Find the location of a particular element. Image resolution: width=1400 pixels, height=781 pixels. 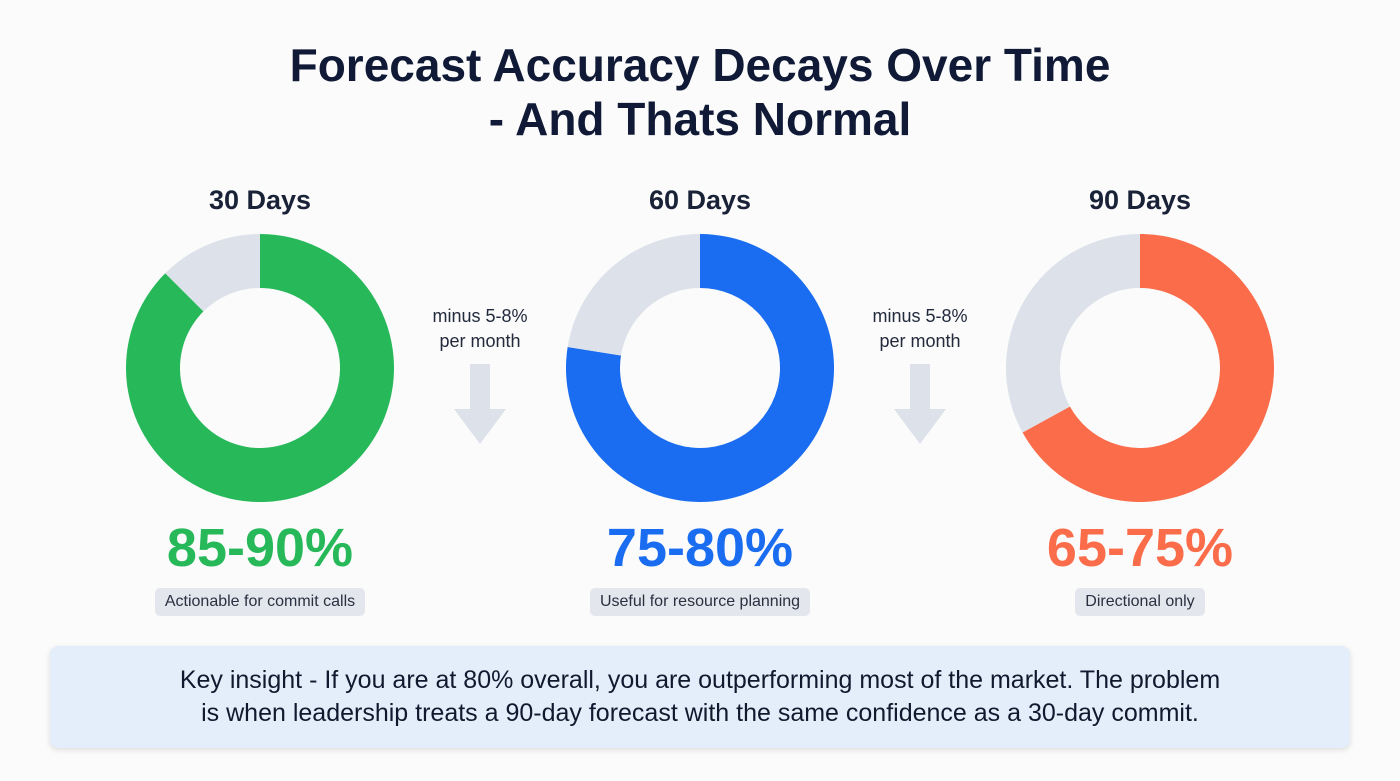

donut-label: 60 Days is located at coordinates (700, 200).